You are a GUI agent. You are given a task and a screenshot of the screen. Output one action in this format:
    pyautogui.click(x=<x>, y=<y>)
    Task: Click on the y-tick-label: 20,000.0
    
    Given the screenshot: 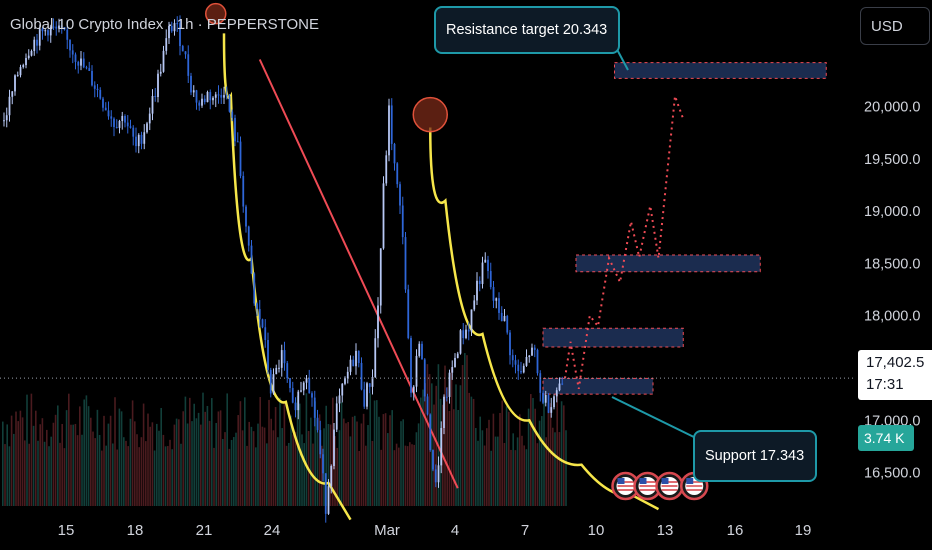 What is the action you would take?
    pyautogui.click(x=892, y=108)
    